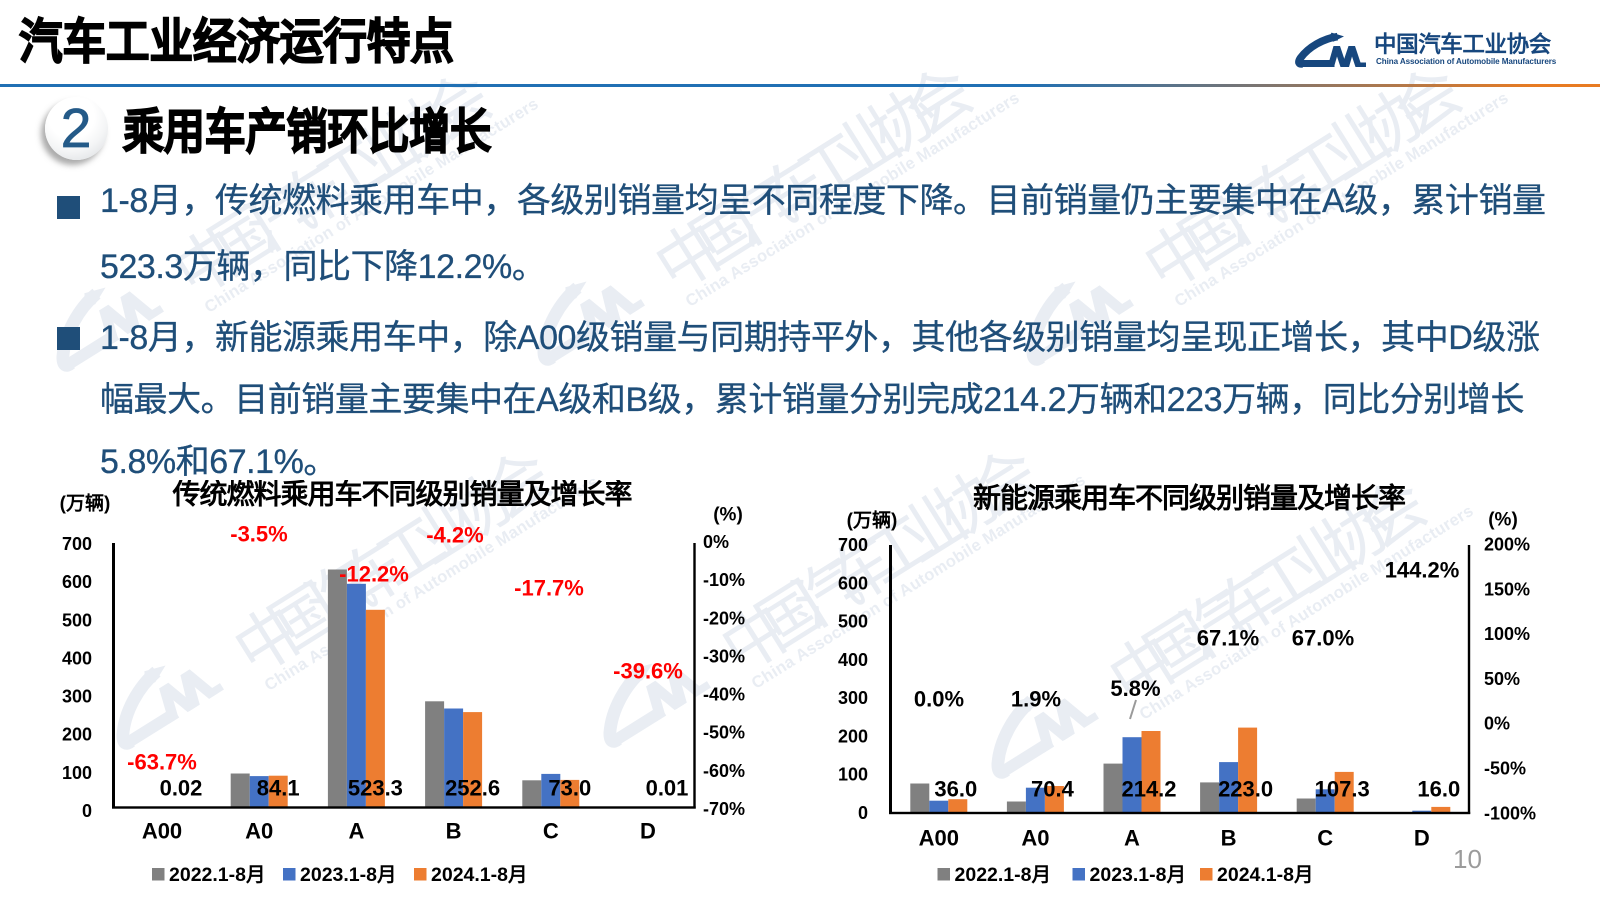  What do you see at coordinates (549, 588) in the screenshot?
I see `svg-text: -17.7%` at bounding box center [549, 588].